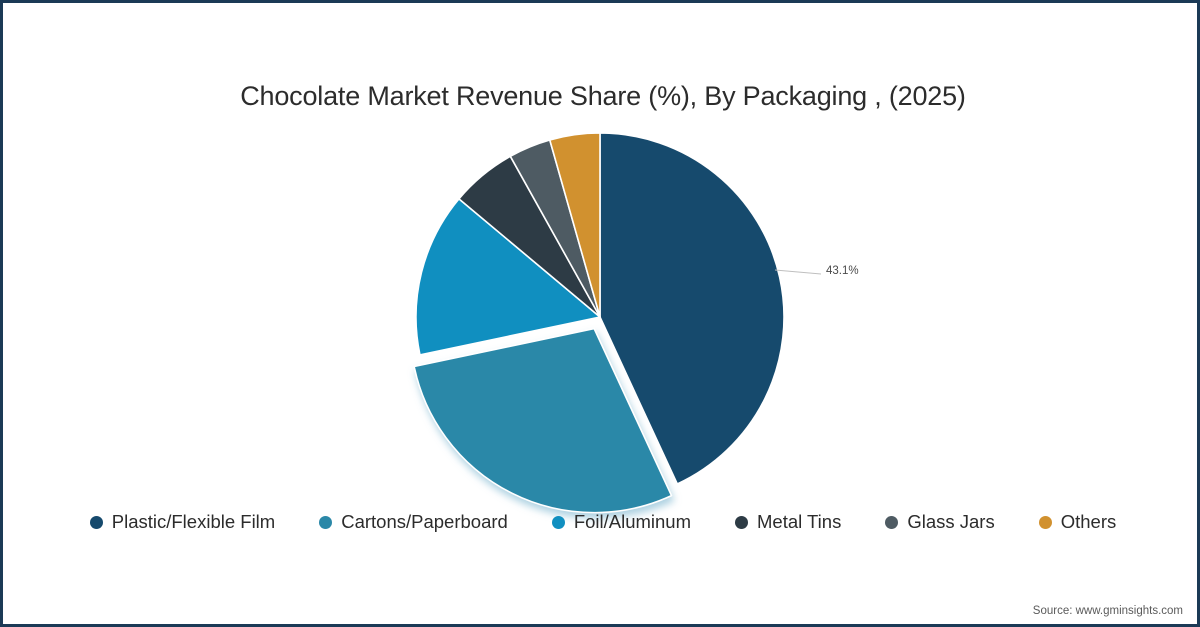 This screenshot has width=1200, height=627. I want to click on legend-item: Cartons/Paperboard, so click(413, 522).